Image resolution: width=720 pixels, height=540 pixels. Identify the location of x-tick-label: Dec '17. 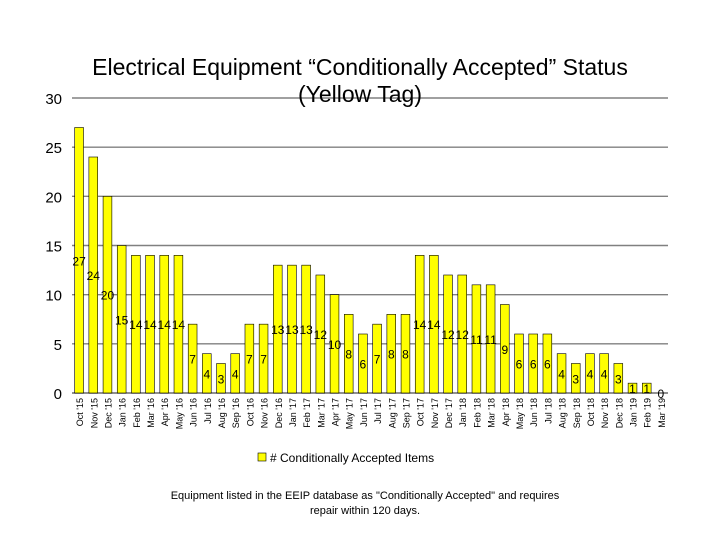
(449, 413).